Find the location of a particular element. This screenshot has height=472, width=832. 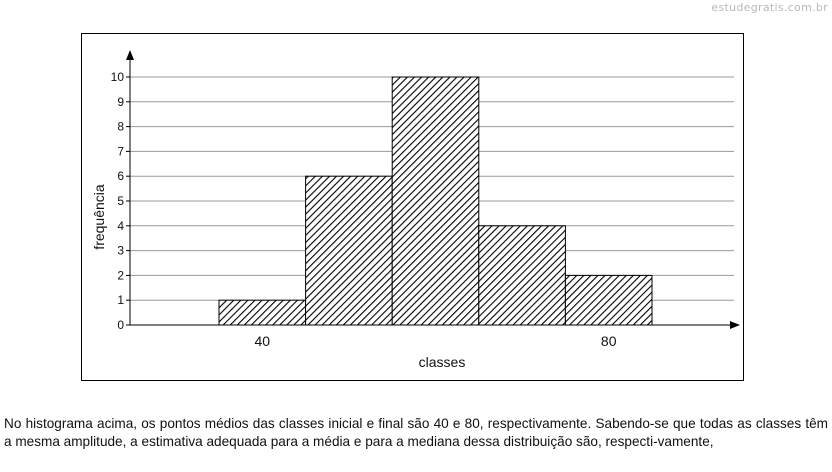

y-tick-label: 3 is located at coordinates (120, 251).